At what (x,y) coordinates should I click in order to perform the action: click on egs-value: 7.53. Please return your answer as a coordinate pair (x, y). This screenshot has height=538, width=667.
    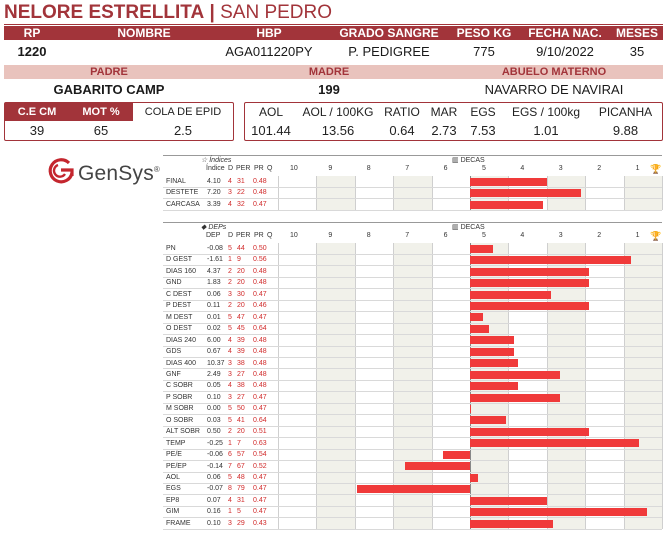
    Looking at the image, I should click on (483, 130).